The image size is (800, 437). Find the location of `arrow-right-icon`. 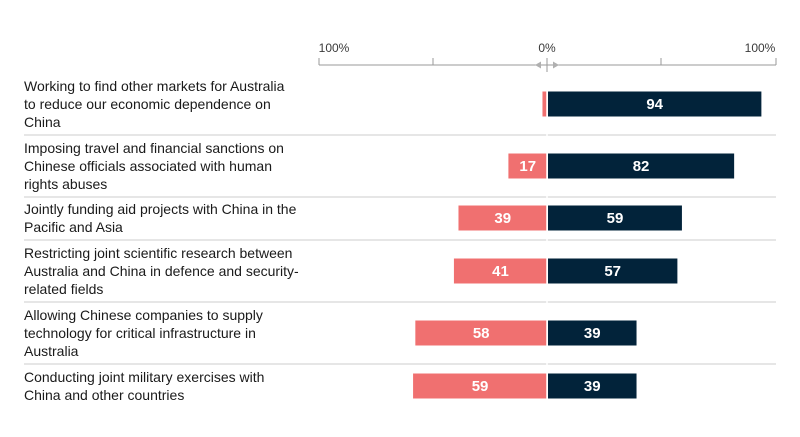

arrow-right-icon is located at coordinates (556, 65).